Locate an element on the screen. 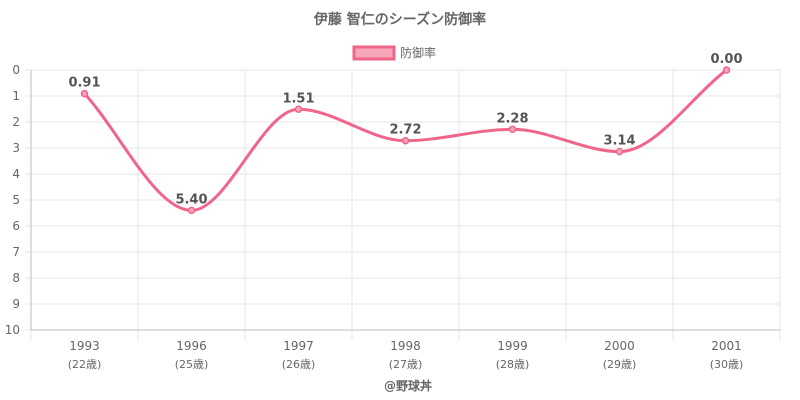 Image resolution: width=800 pixels, height=400 pixels. legend: 防御率 is located at coordinates (394, 53).